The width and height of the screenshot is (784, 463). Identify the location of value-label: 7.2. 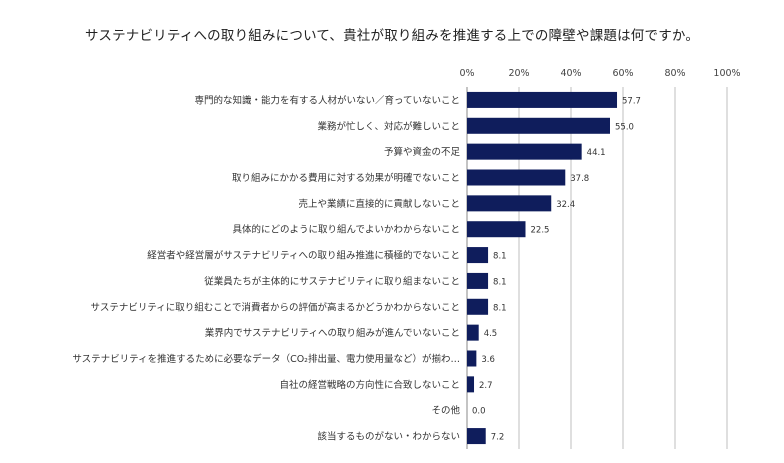
(498, 438).